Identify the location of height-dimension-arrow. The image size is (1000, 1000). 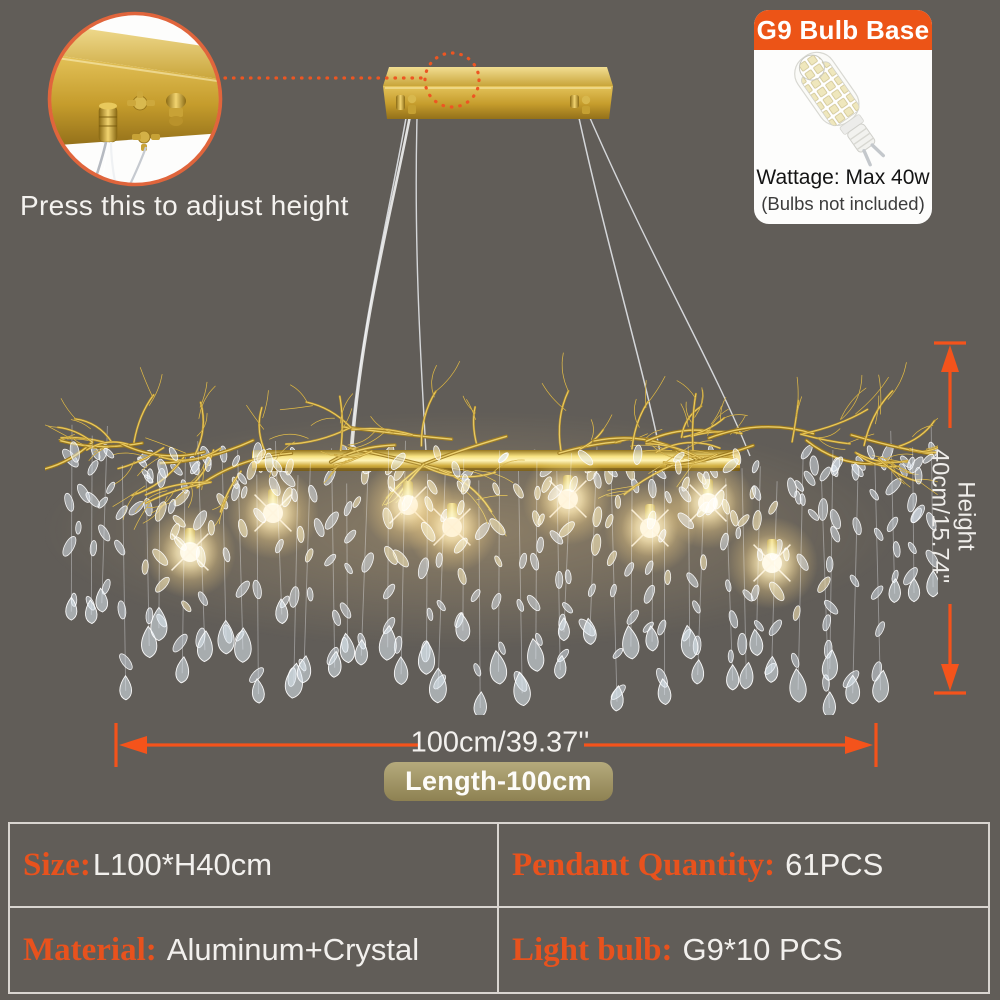
(950, 518).